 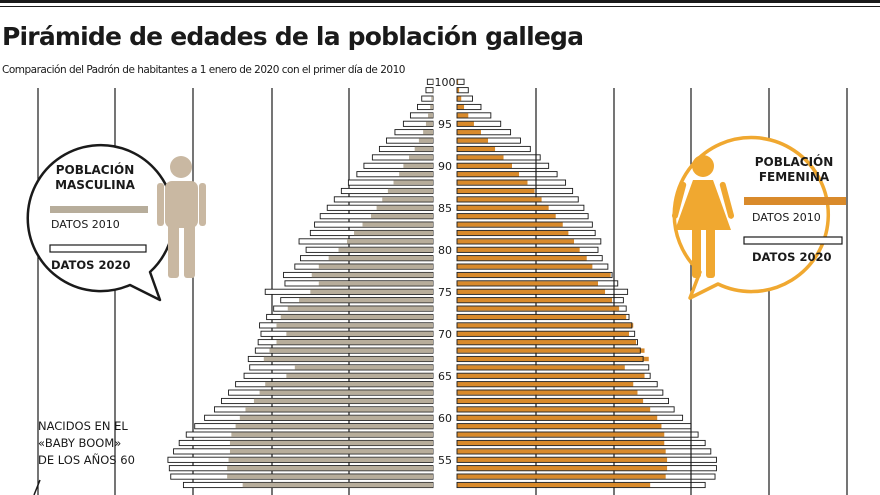 What do you see at coordinates (91, 265) in the screenshot?
I see `male-legend-2020-label: DATOS 2020` at bounding box center [91, 265].